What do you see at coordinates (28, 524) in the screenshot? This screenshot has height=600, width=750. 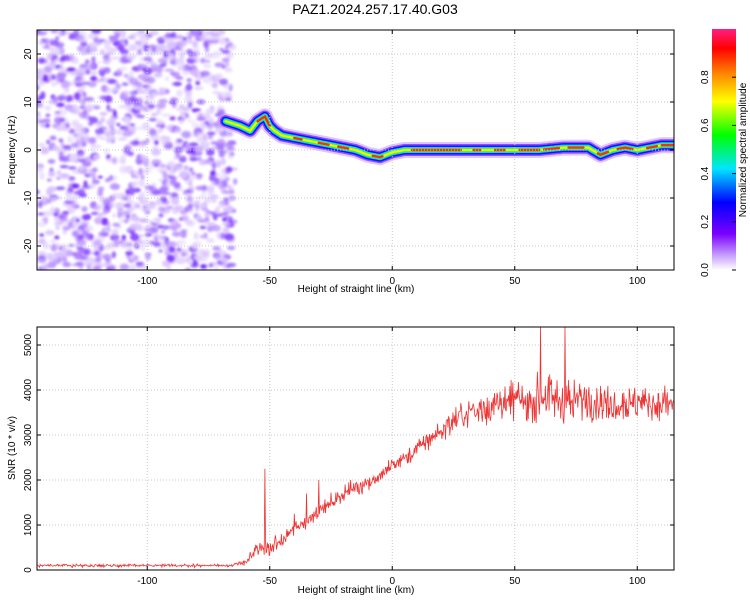 I see `snr-y-tick-label: 1000` at bounding box center [28, 524].